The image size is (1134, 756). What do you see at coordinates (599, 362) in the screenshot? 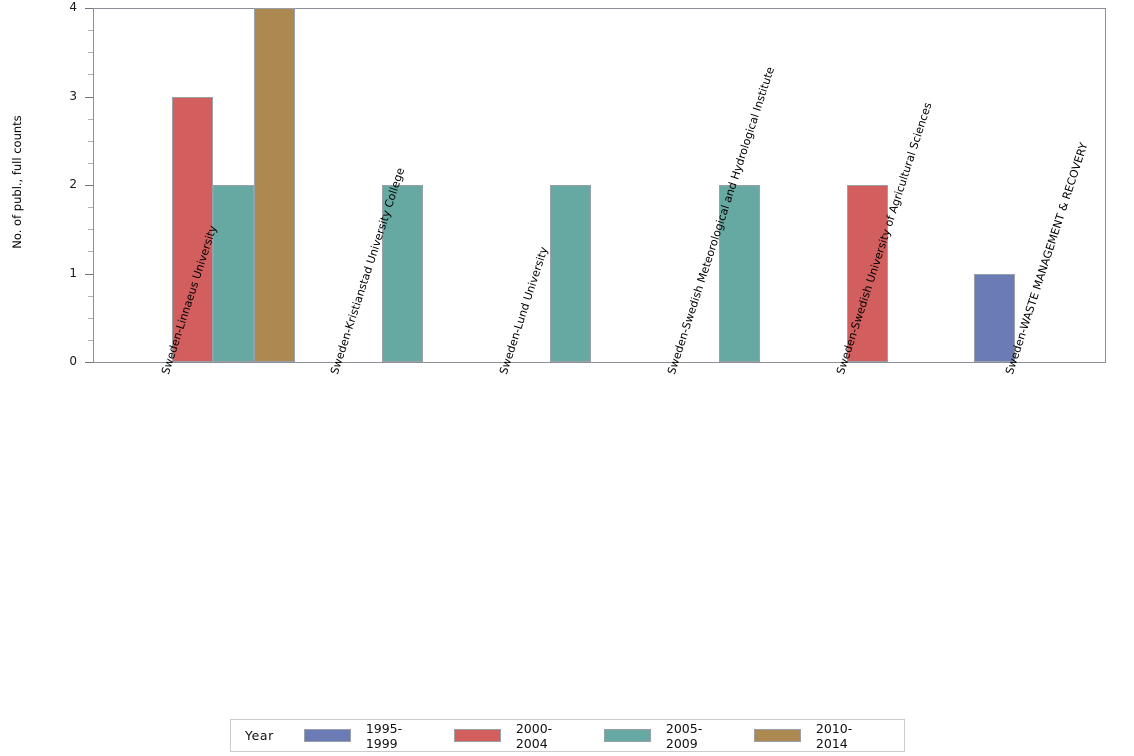
I see `x-axis-line` at bounding box center [599, 362].